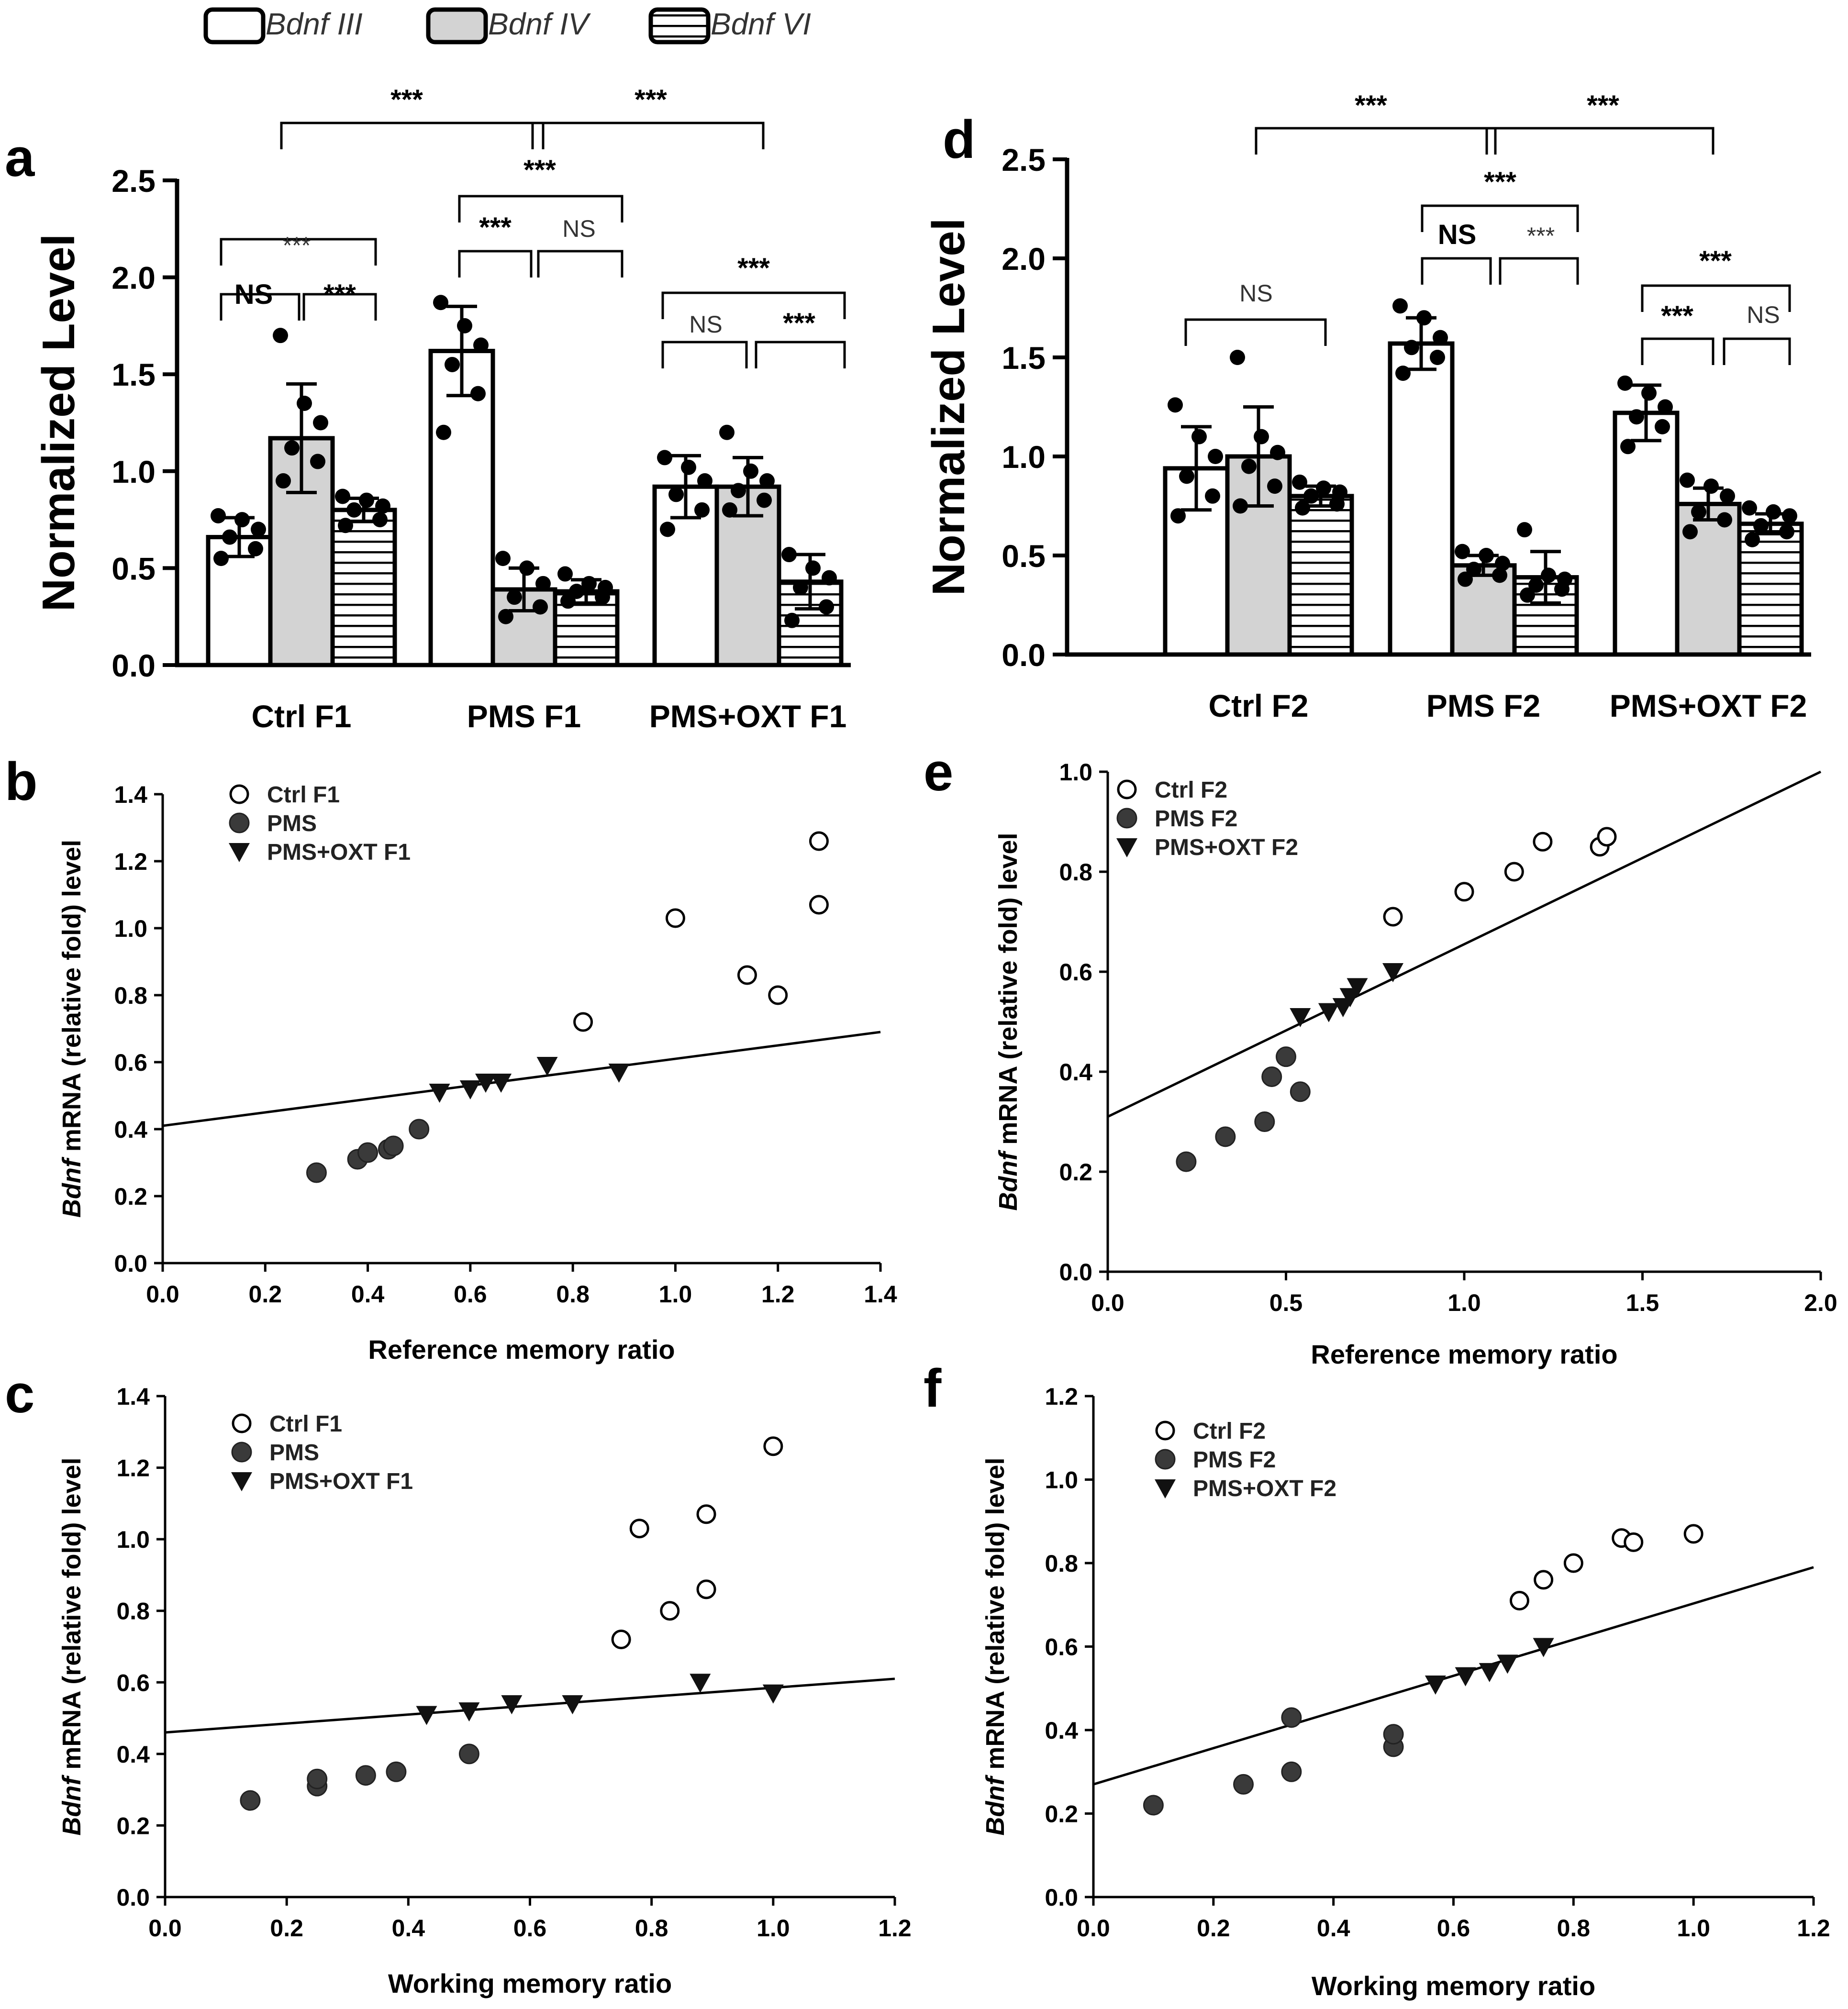 The width and height of the screenshot is (1848, 2009). What do you see at coordinates (130, 1063) in the screenshot?
I see `y-tick-label: 0.6` at bounding box center [130, 1063].